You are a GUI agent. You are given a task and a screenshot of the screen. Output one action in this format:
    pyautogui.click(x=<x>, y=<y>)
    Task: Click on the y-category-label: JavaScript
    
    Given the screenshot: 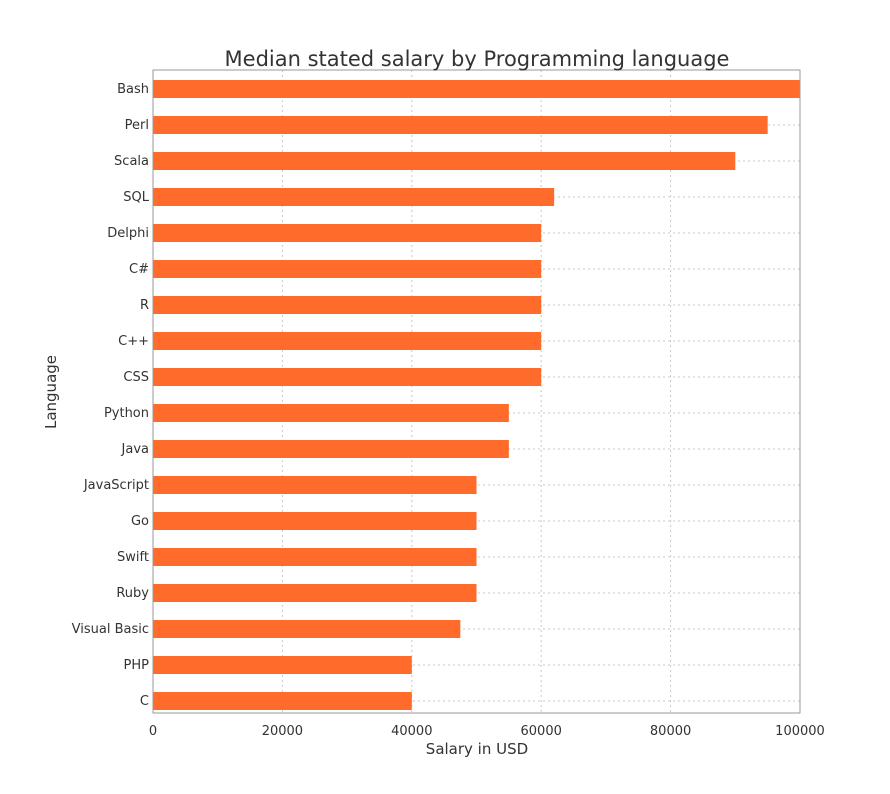 What is the action you would take?
    pyautogui.click(x=116, y=485)
    